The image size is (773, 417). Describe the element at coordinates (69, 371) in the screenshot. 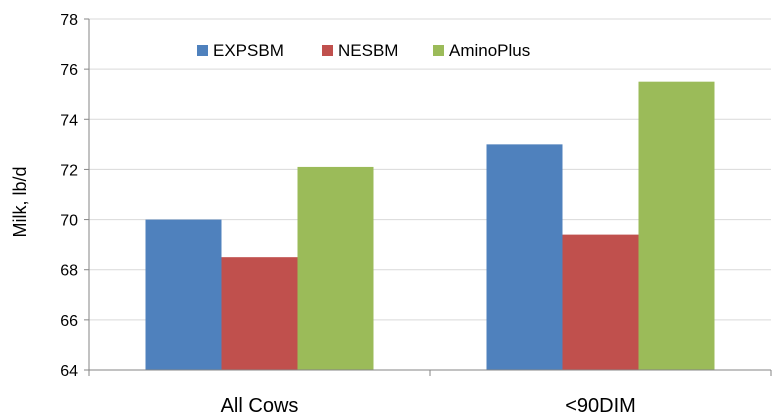

I see `y-tick-label: 64` at that location.